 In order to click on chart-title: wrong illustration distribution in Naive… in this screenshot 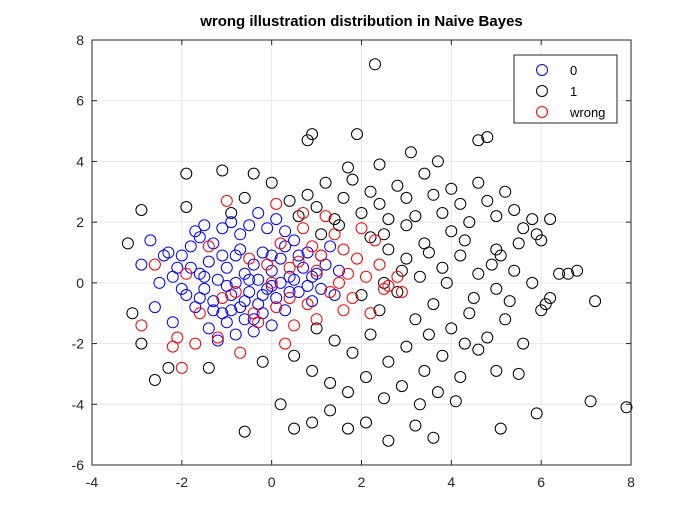, I will do `click(361, 21)`.